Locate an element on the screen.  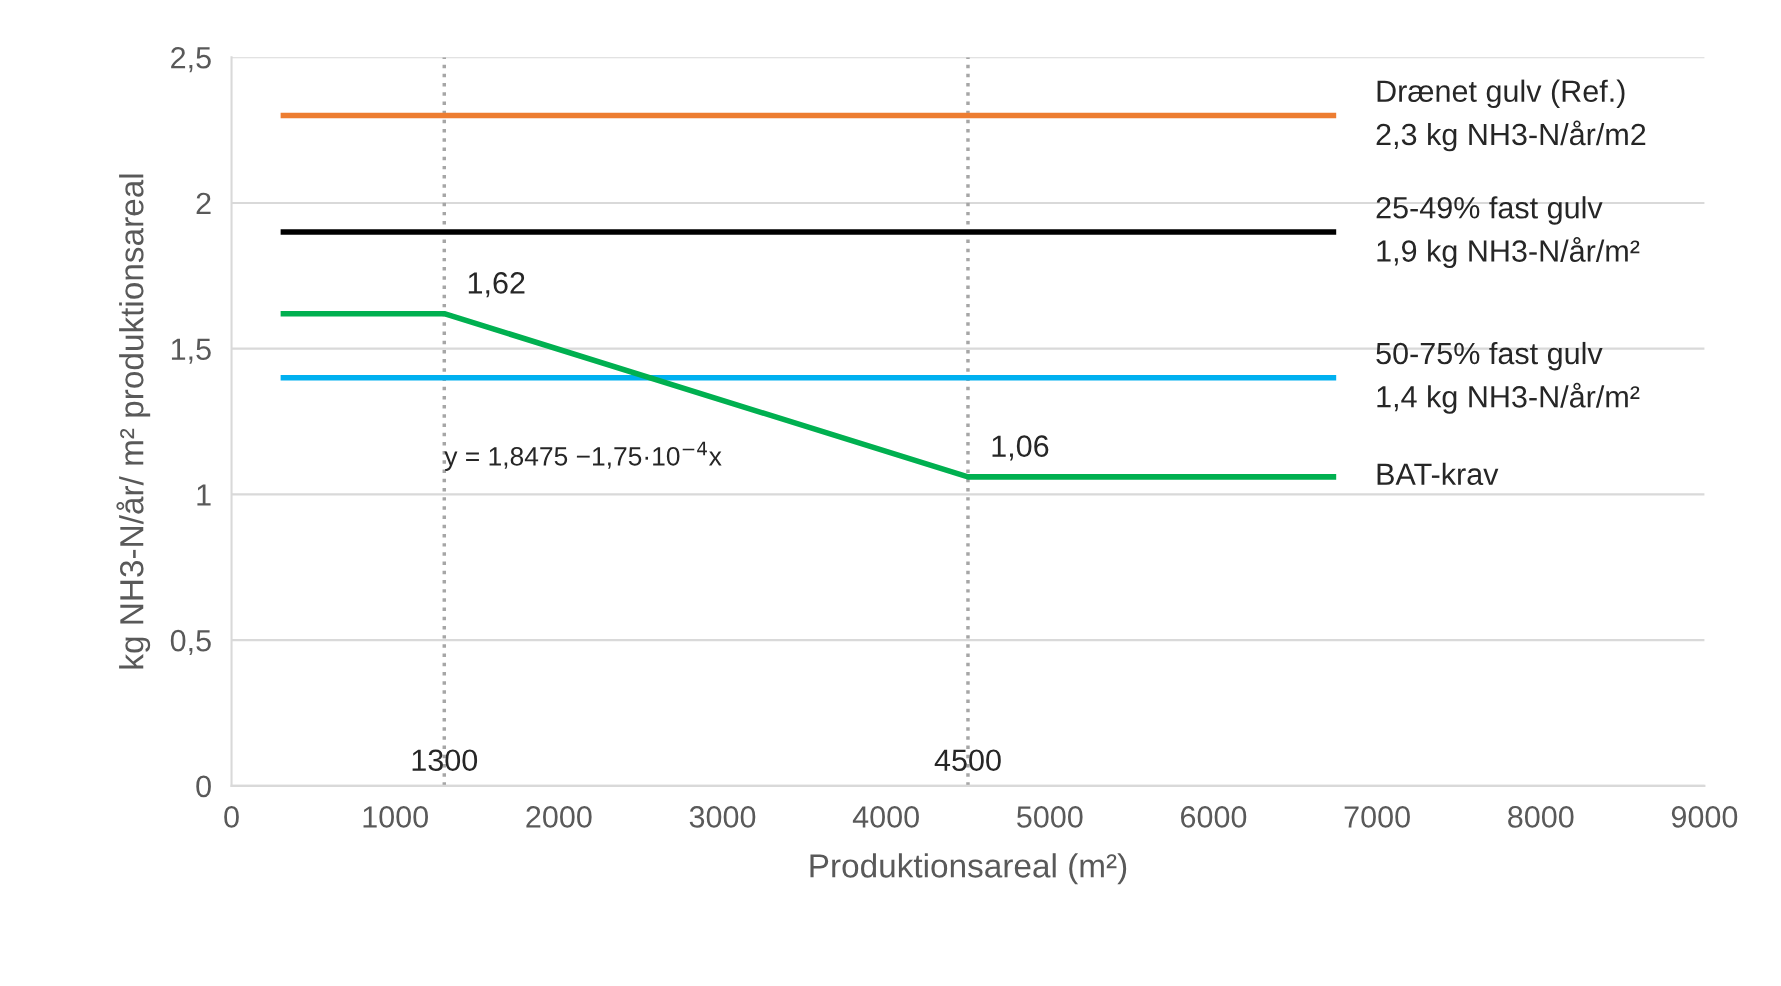
ref-line-label: 4500 is located at coordinates (967, 760).